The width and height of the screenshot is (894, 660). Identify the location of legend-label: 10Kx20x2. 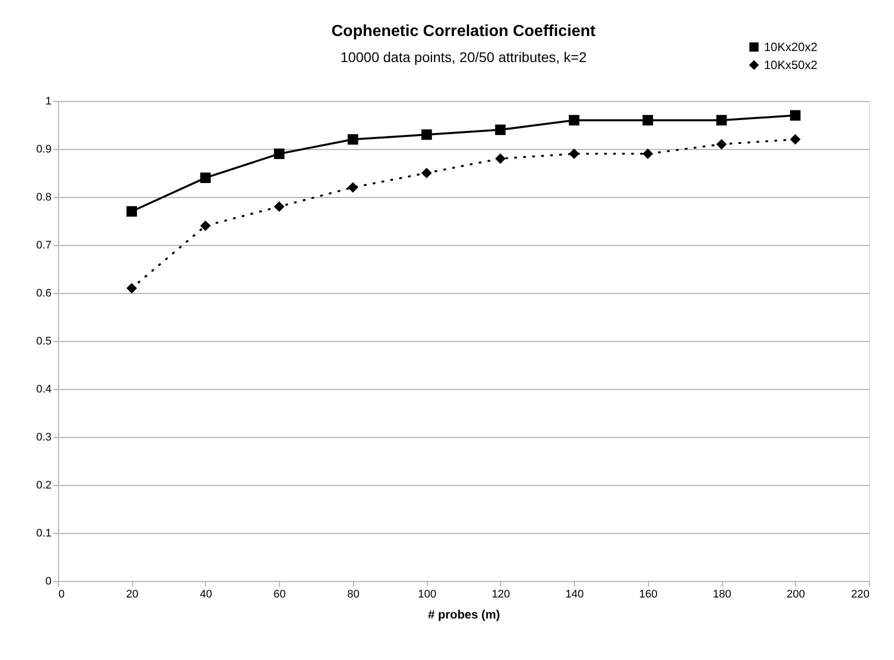
(791, 47).